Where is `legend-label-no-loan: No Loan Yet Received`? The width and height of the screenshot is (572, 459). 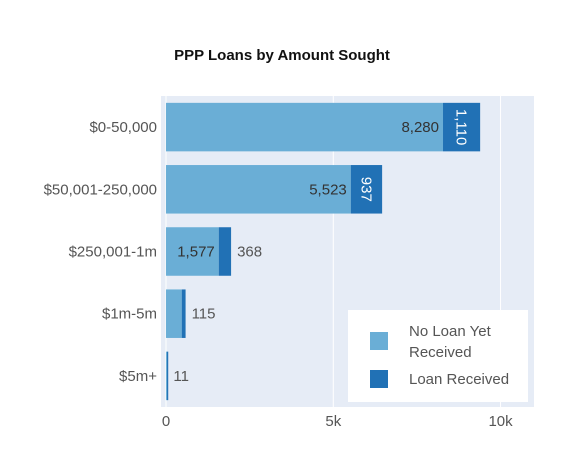
legend-label-no-loan: No Loan Yet Received is located at coordinates (450, 342).